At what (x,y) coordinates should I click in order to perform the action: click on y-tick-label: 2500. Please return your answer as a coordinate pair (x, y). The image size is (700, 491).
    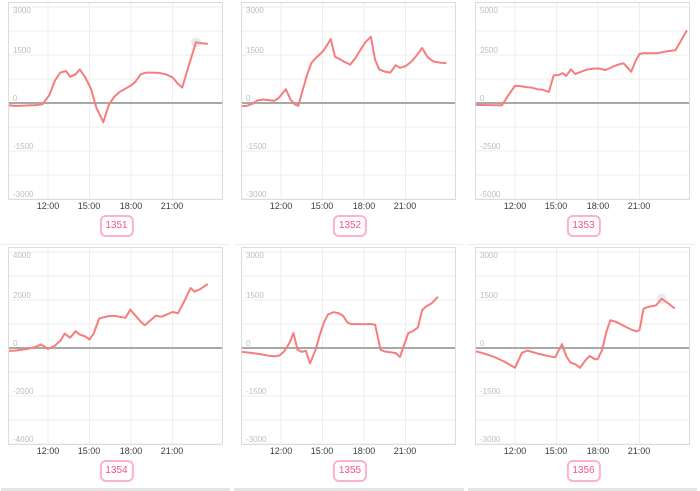
    Looking at the image, I should click on (489, 50).